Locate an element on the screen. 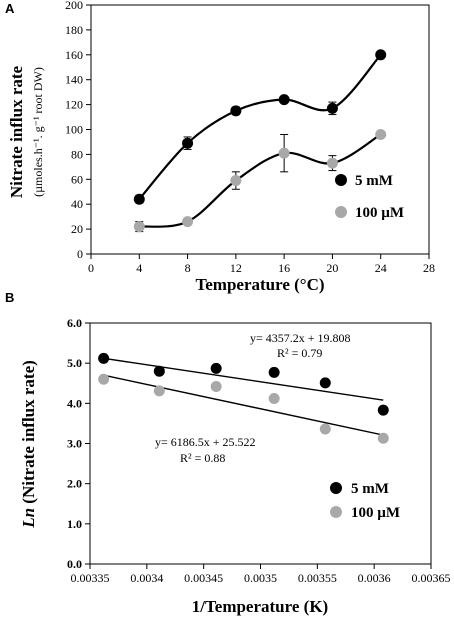 The image size is (454, 625). panel-b-equation-5mm: y= 4357.2x + 19.808 is located at coordinates (300, 338).